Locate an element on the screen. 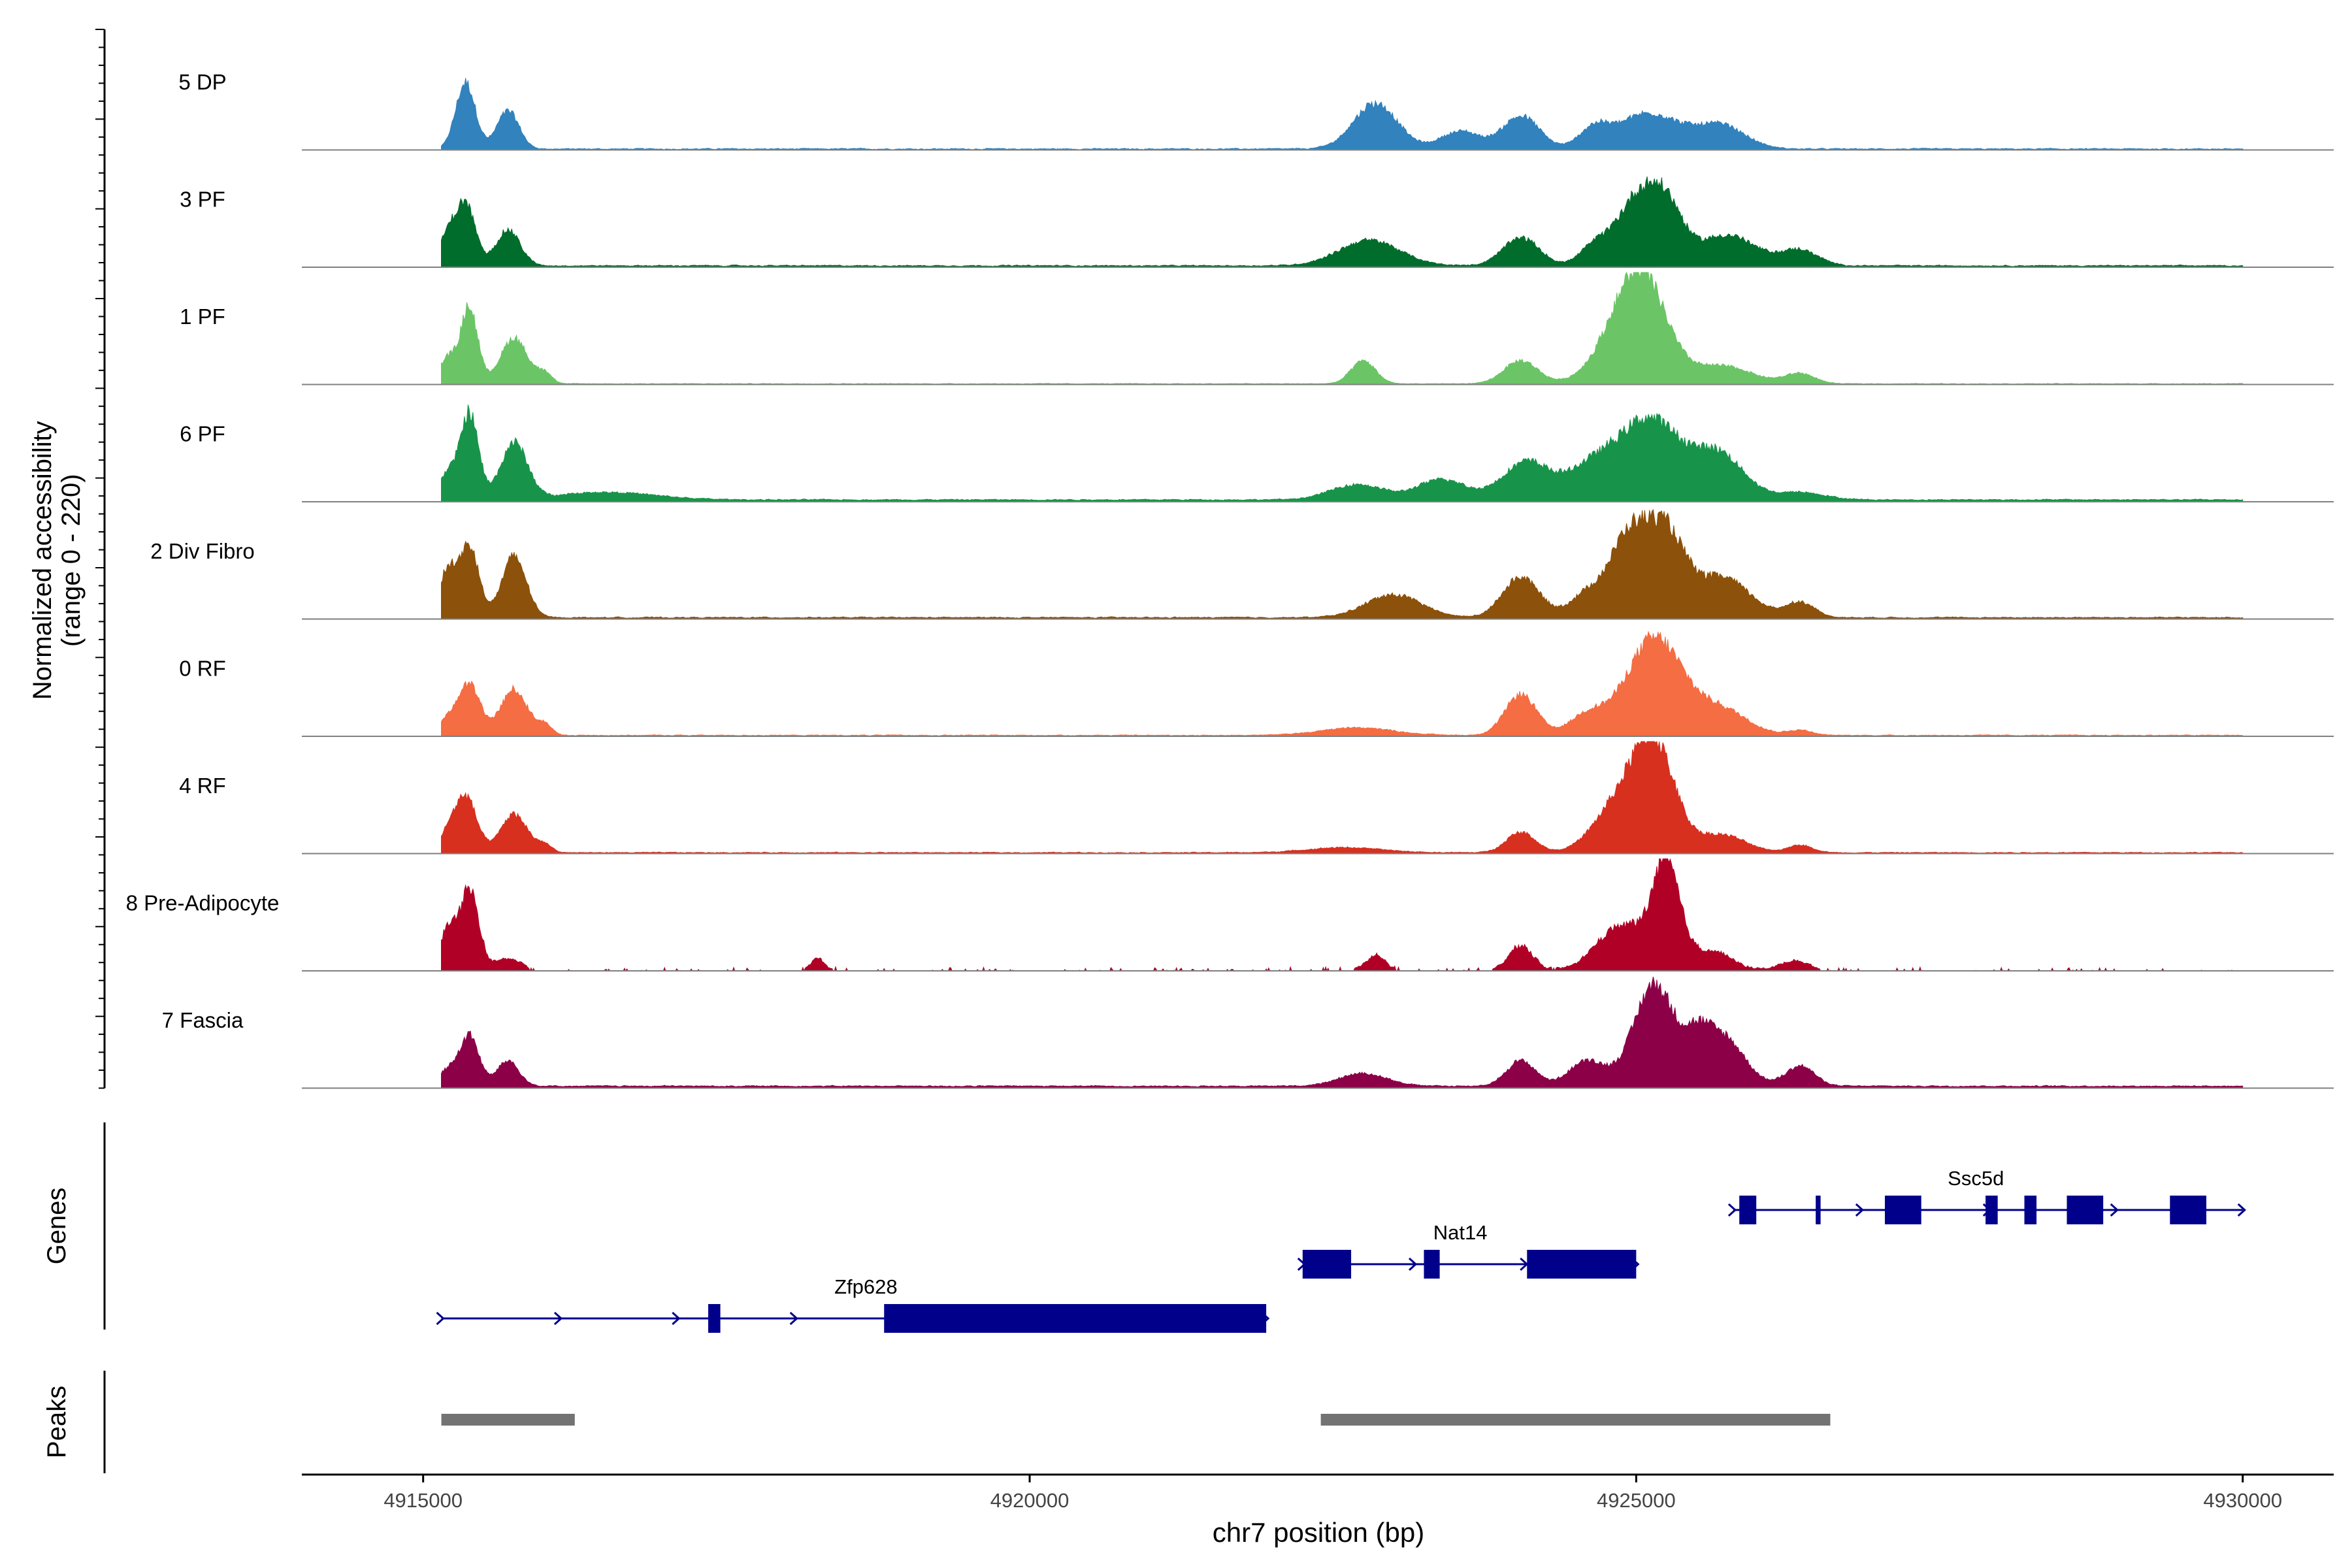 This screenshot has width=2352, height=1568. track-4-rf: 4 RF is located at coordinates (1256, 798).